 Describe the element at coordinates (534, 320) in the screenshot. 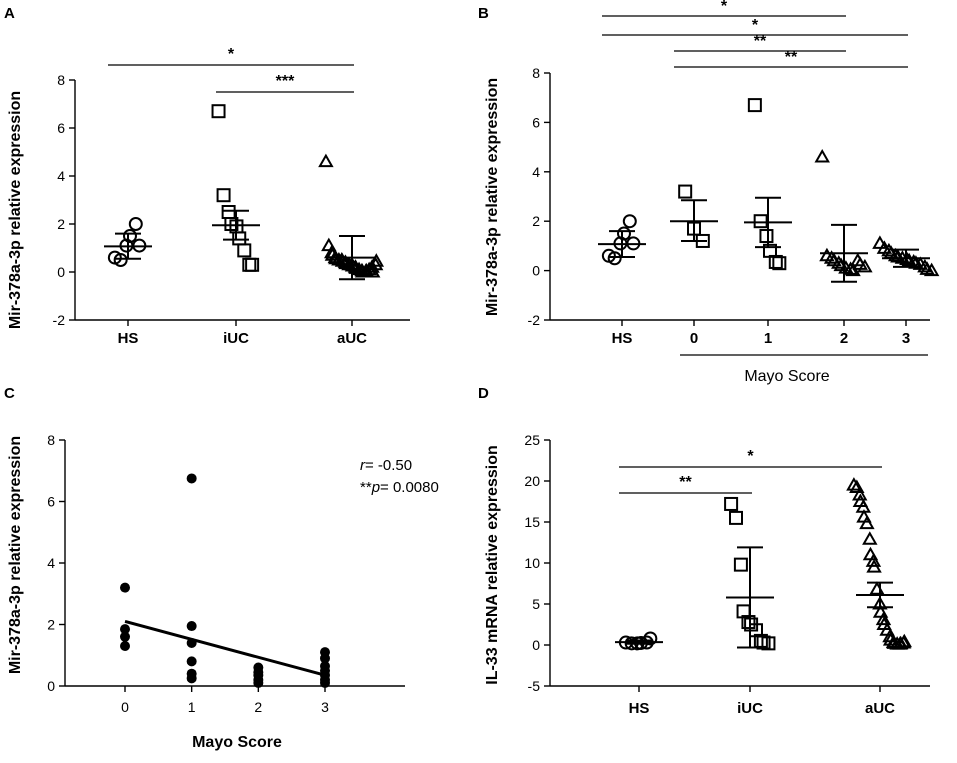

I see `panel-b-y-tick-label: -2` at that location.